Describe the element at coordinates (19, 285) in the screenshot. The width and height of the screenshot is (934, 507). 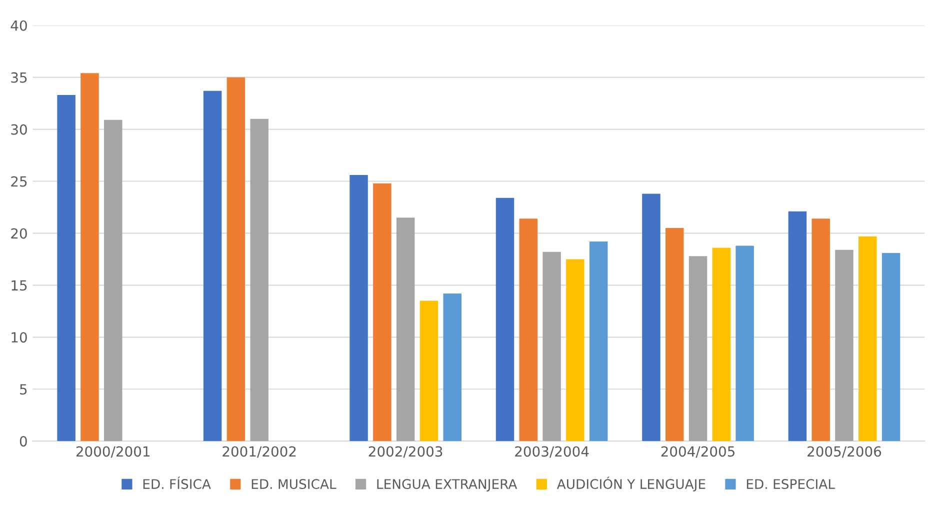
I see `y-tick-label: 15` at that location.